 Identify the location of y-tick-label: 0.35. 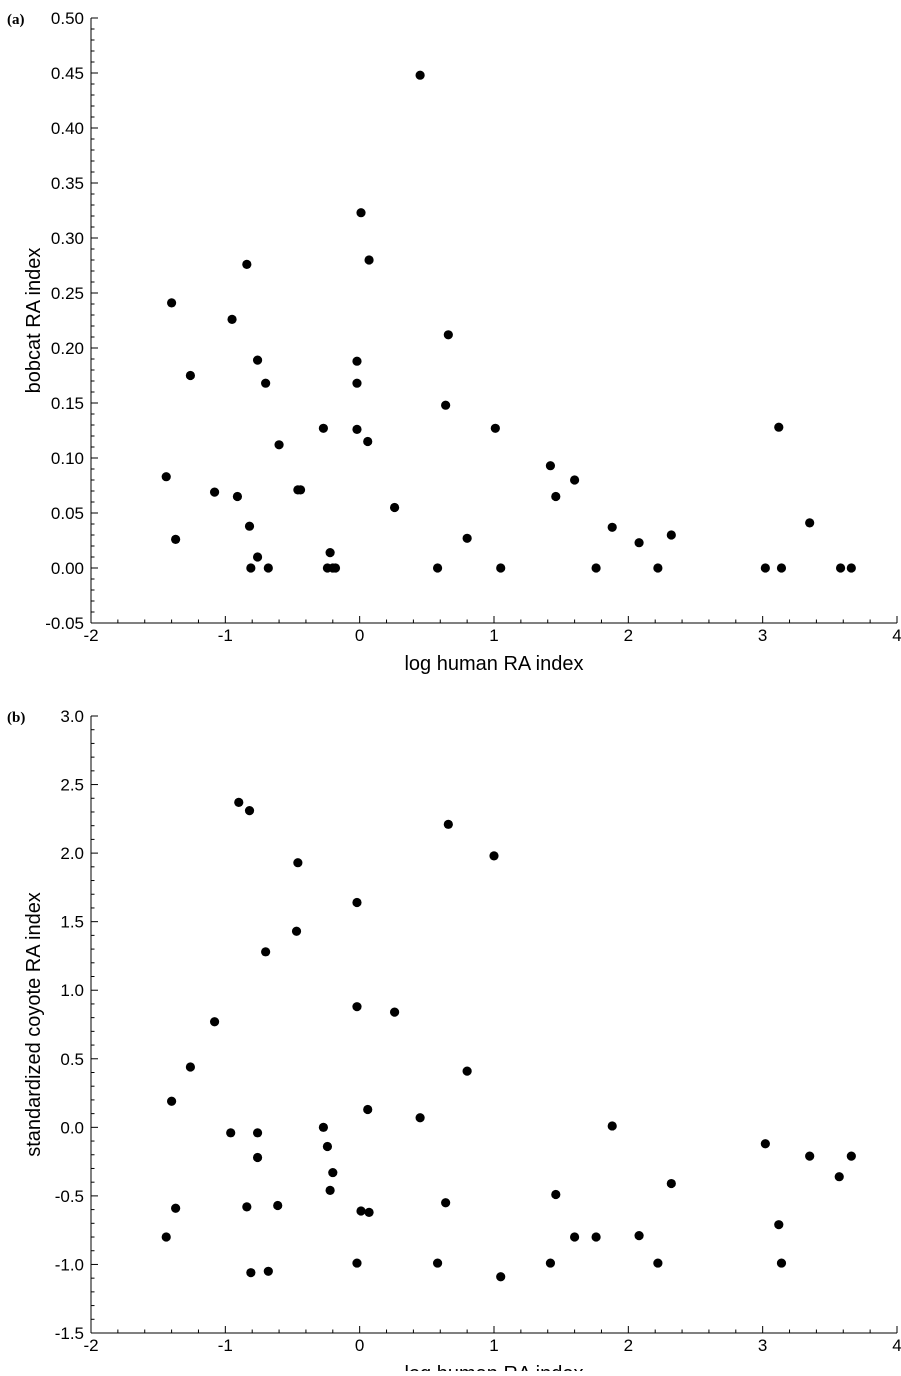
(67, 183).